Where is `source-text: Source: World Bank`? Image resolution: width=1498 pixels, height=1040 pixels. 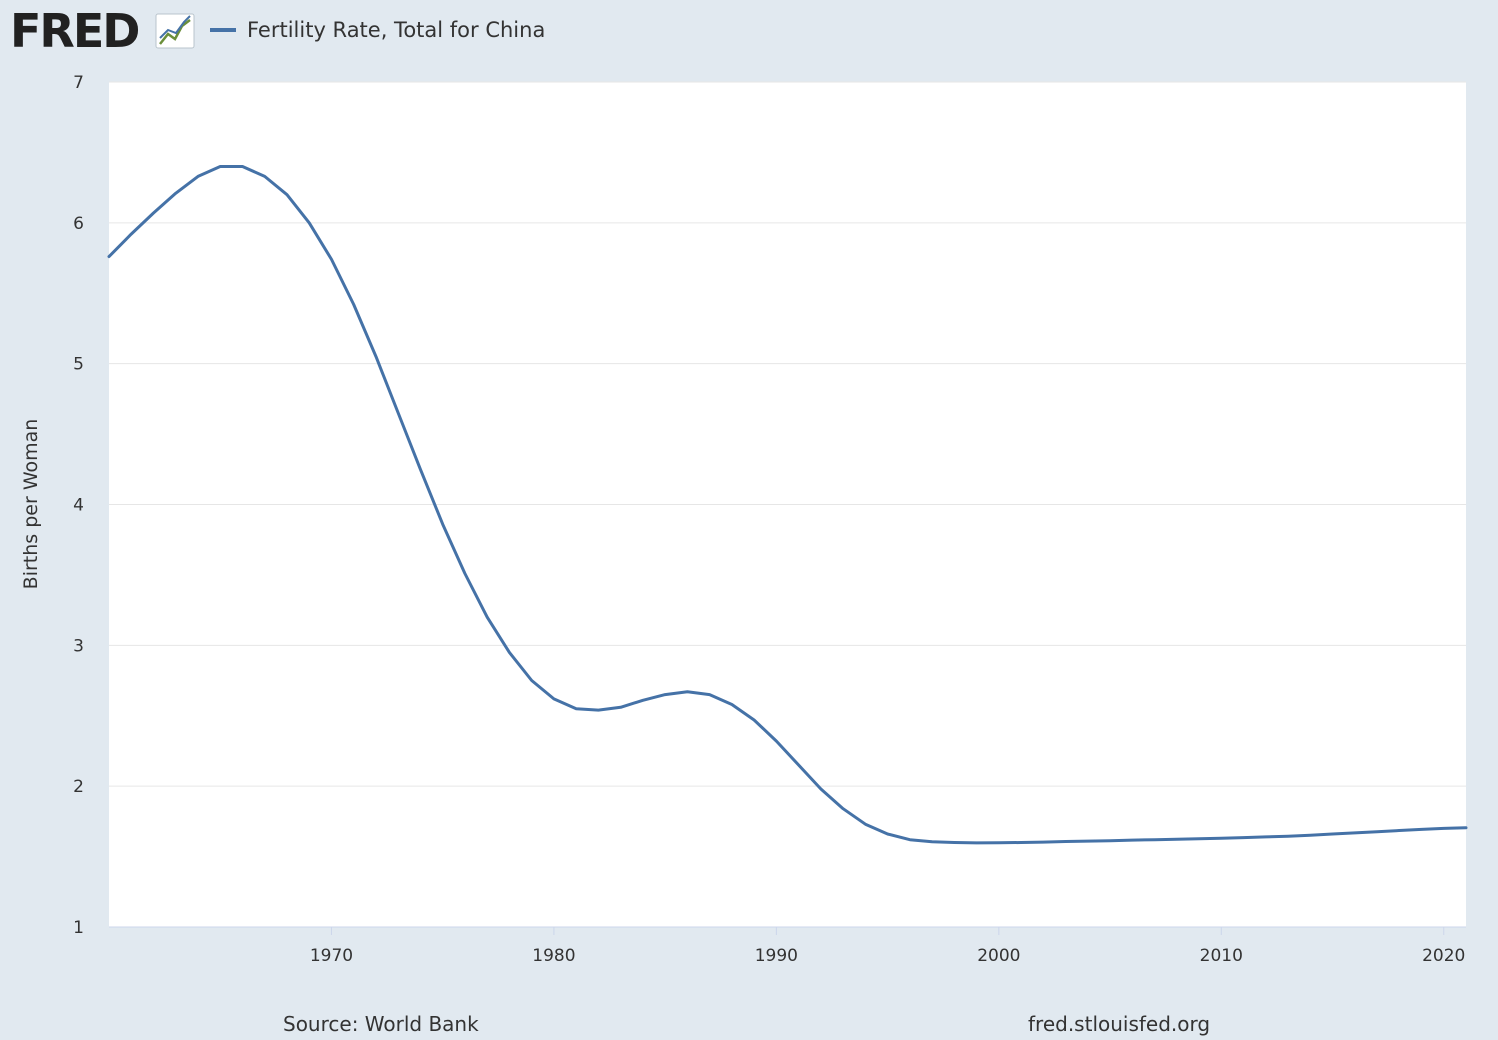
source-text: Source: World Bank is located at coordinates (381, 1024).